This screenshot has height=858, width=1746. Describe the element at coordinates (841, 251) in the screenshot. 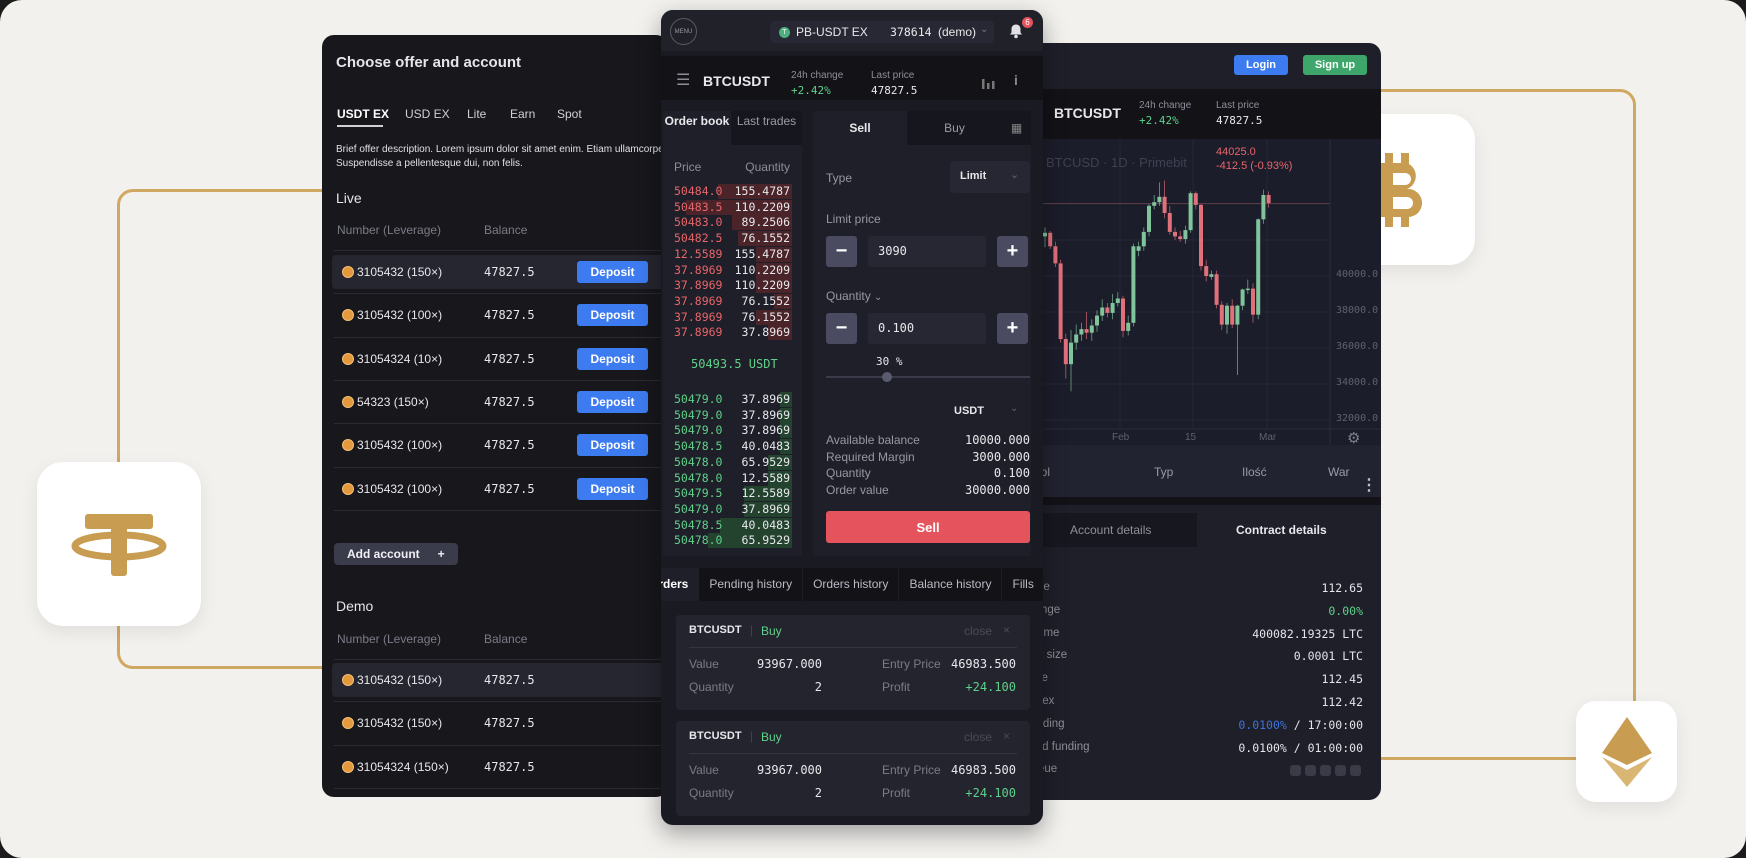

I see `limit-decrement-button: −` at that location.